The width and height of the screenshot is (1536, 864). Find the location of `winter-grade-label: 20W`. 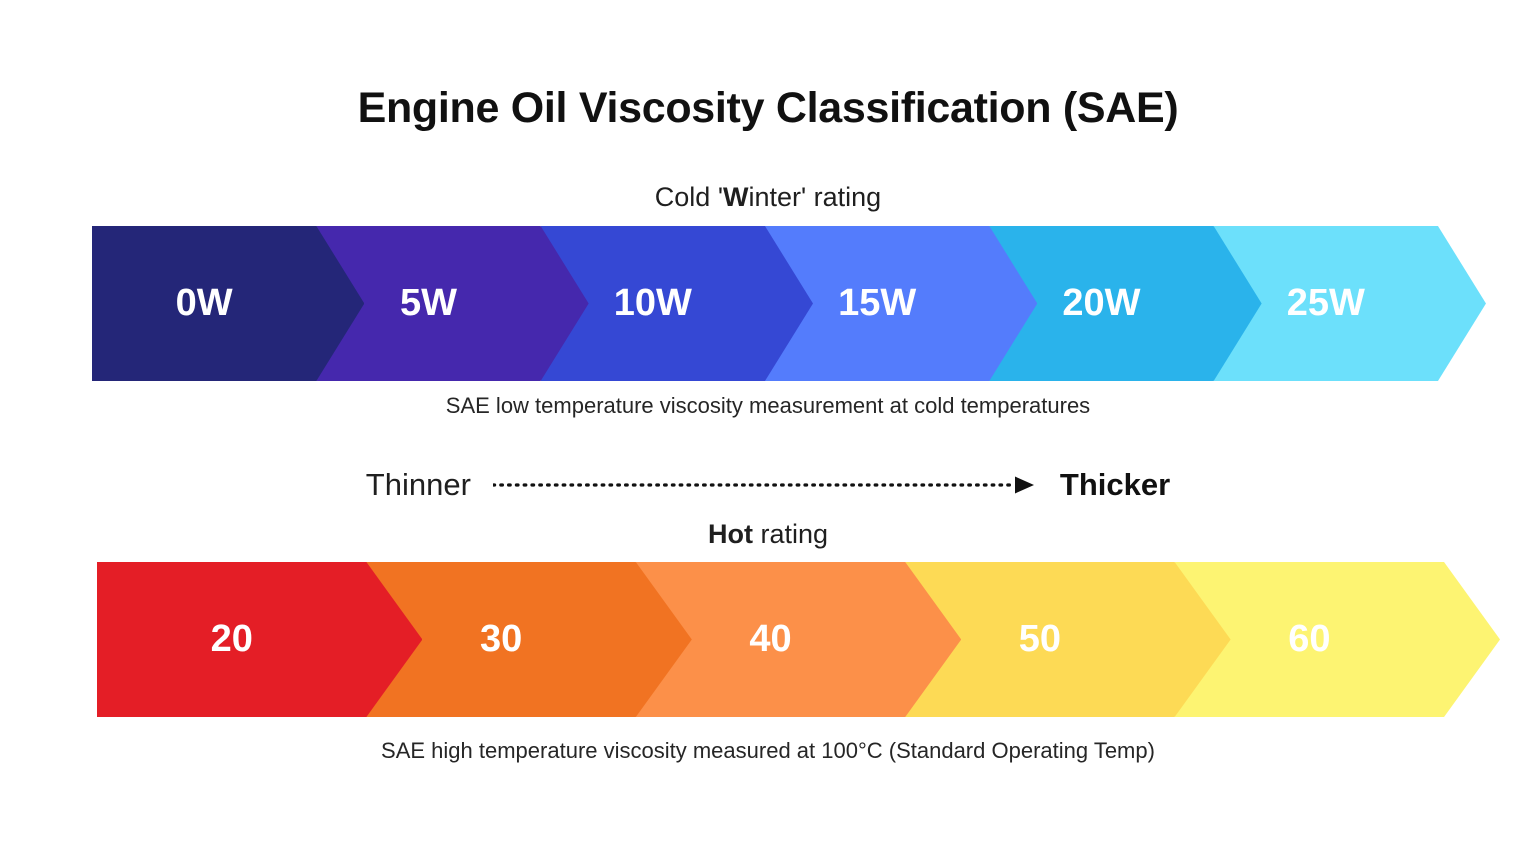

winter-grade-label: 20W is located at coordinates (1101, 303).